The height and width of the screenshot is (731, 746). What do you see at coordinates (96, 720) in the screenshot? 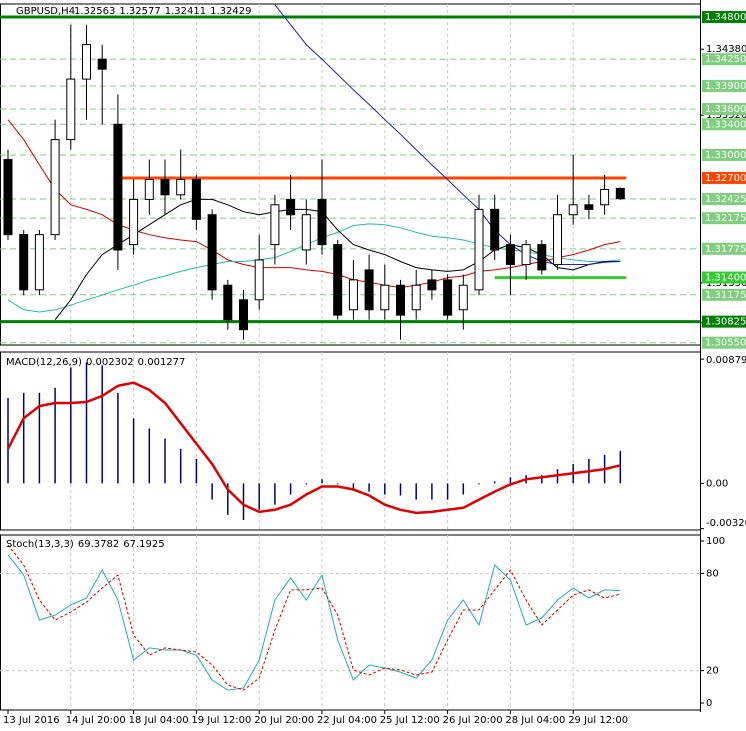
I see `x-tick-label: 14 Jul 20:00` at bounding box center [96, 720].